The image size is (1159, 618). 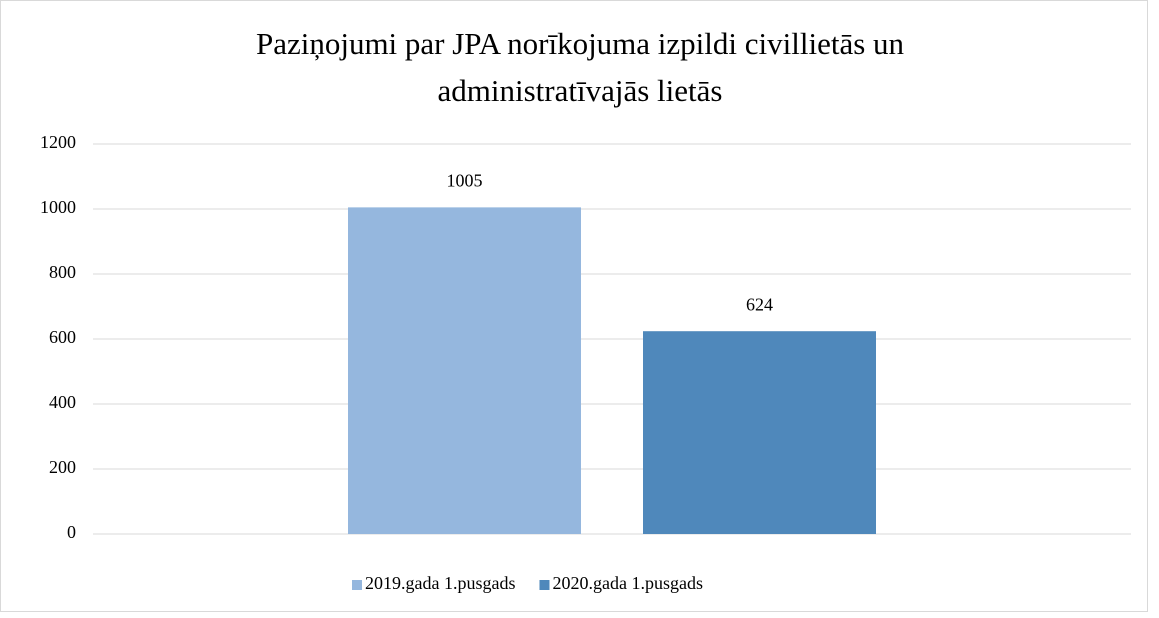 I want to click on legend-label: 2020.gada 1.pusgads, so click(x=627, y=583).